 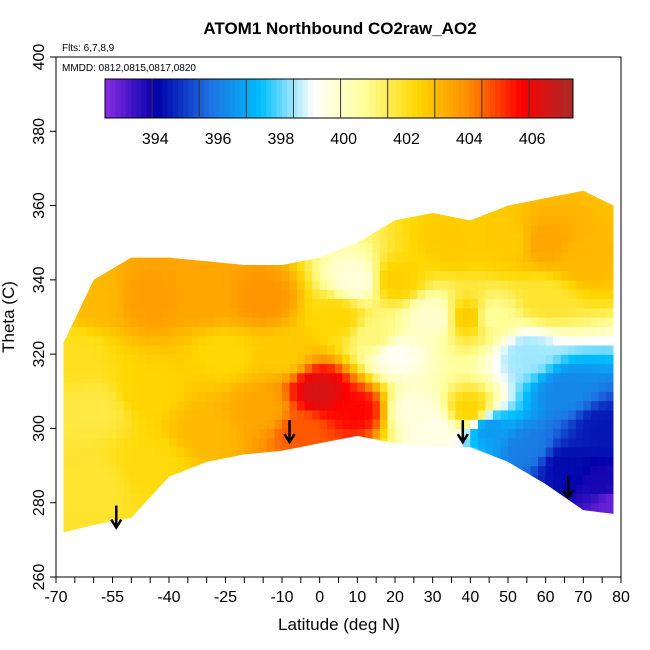 What do you see at coordinates (451, 98) in the screenshot?
I see `colorbar-cell` at bounding box center [451, 98].